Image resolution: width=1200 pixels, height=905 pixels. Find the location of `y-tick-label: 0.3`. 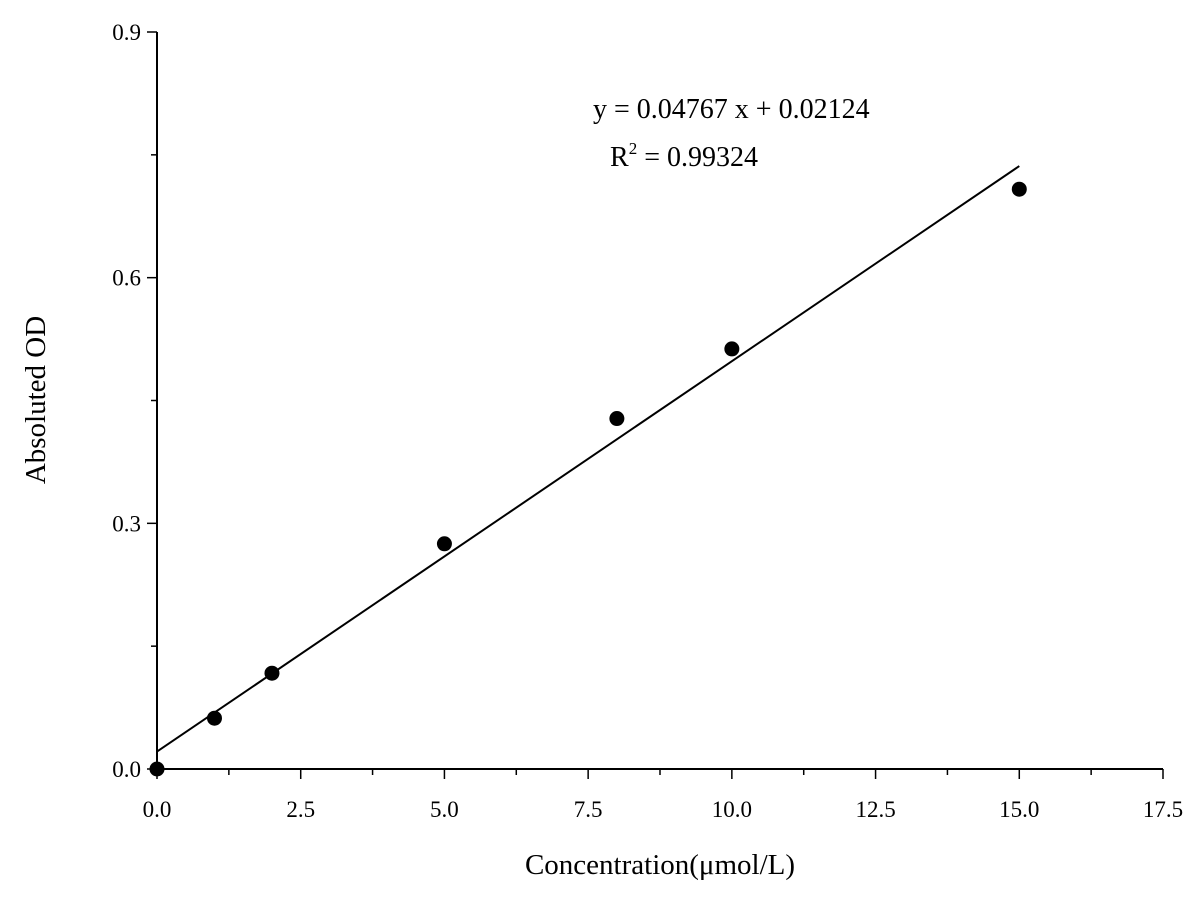

y-tick-label: 0.3 is located at coordinates (126, 523).